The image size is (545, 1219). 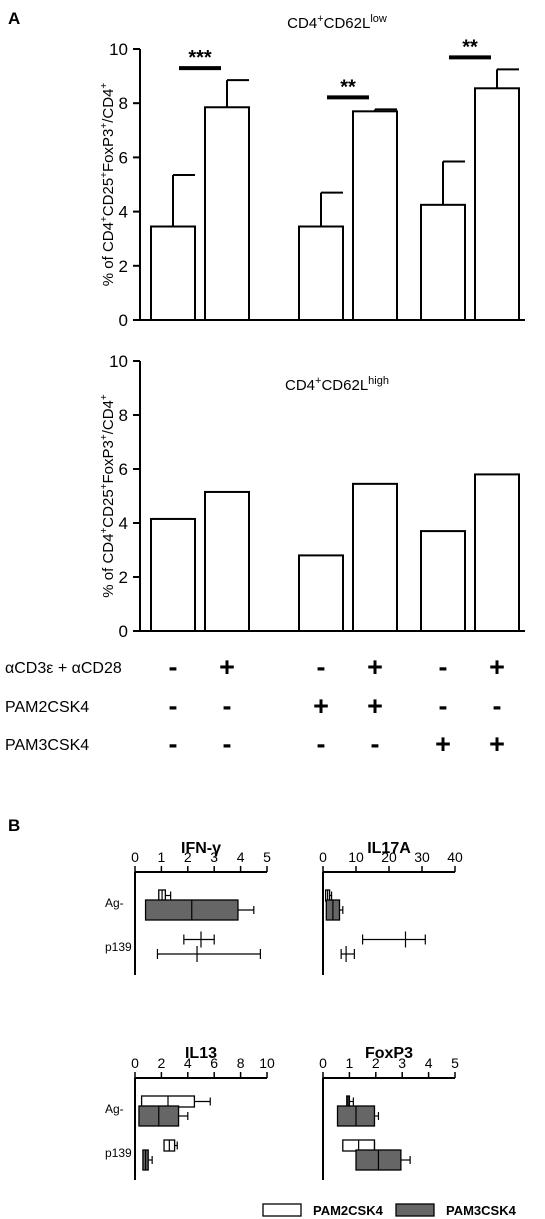 I want to click on panel-label-a: A, so click(x=14, y=18).